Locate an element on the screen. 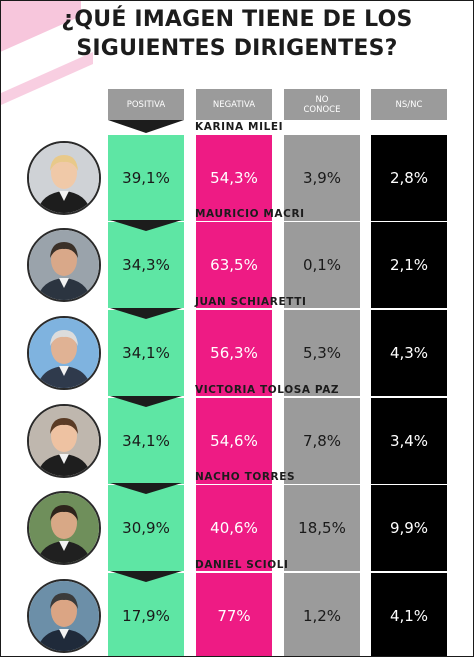  column-header-line2: CONOCE is located at coordinates (322, 109).